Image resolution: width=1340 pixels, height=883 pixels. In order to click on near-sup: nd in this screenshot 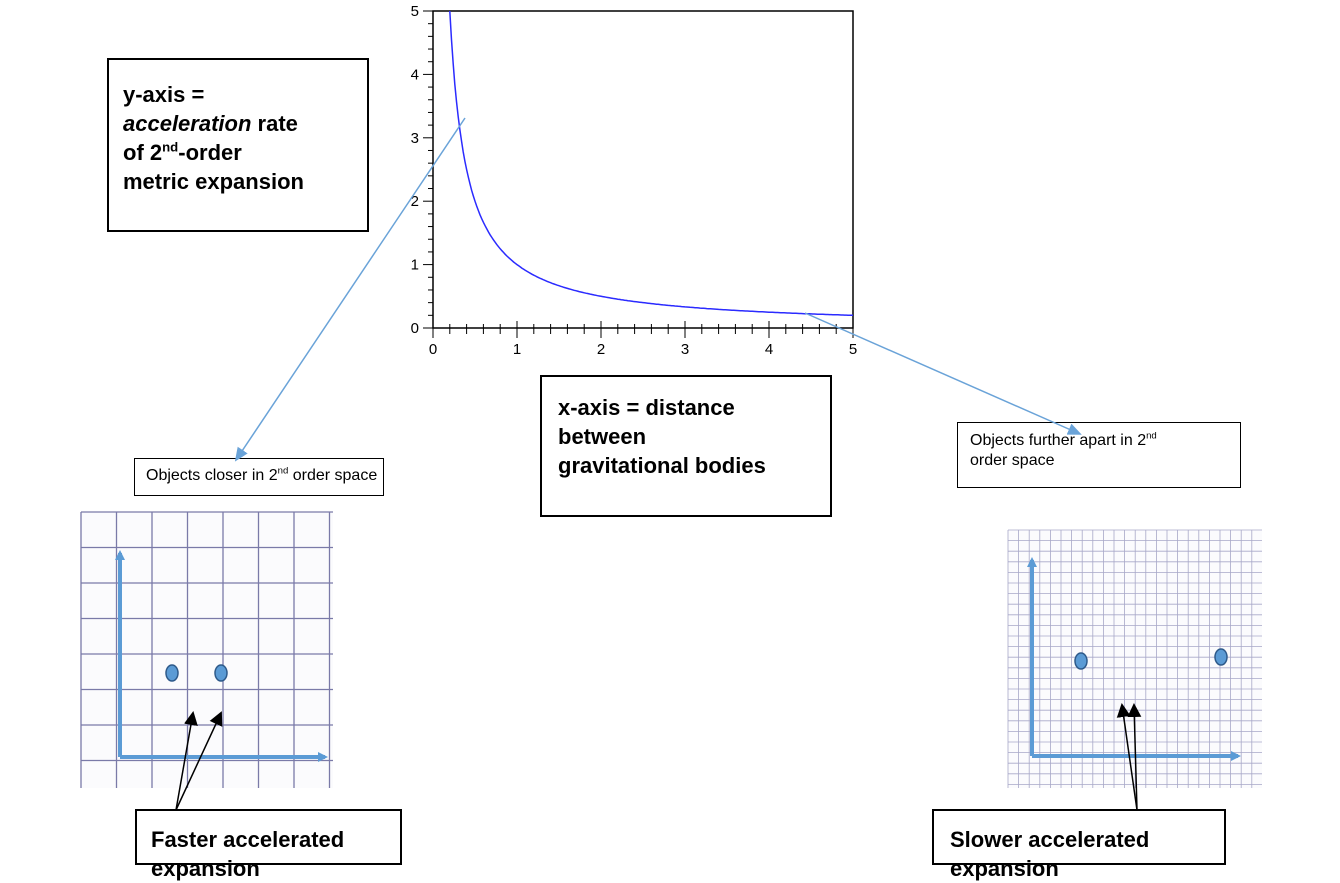, I will do `click(283, 471)`.